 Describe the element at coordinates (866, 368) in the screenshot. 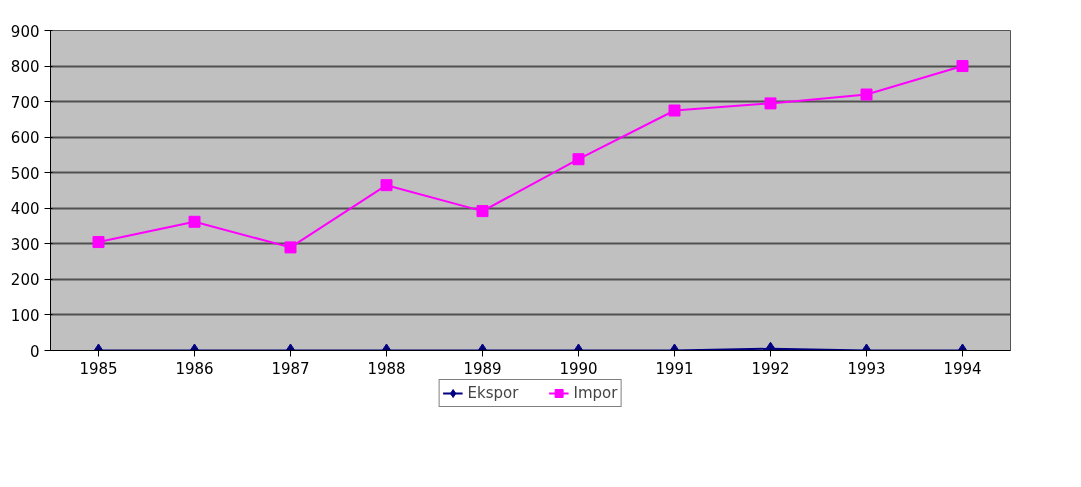

I see `x-tick-label: 1993` at that location.